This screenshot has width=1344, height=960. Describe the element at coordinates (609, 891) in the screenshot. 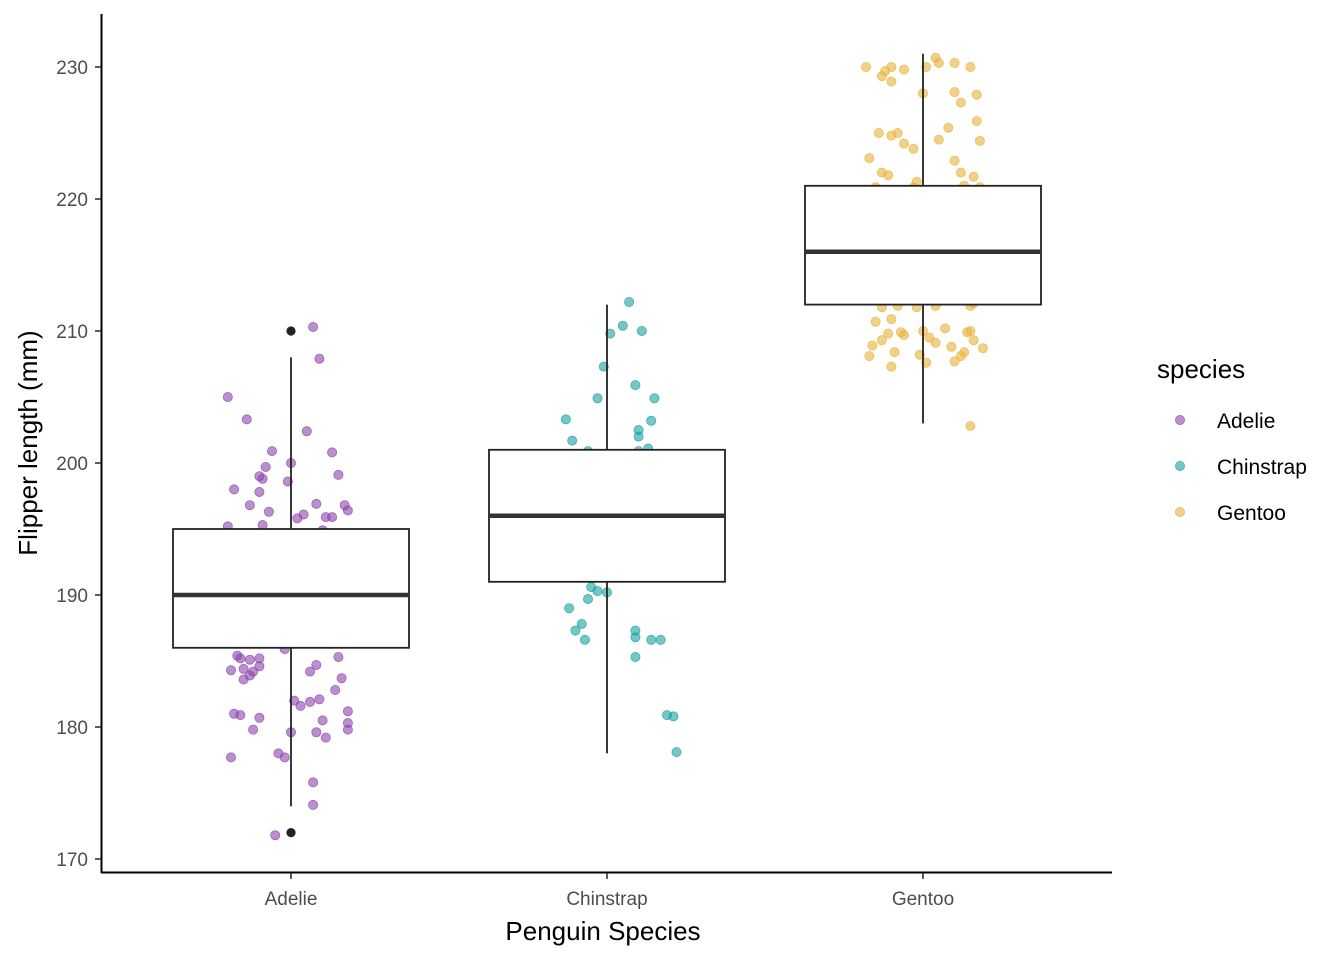

I see `x-ticks-layer: Adelie Chinstrap Gentoo` at that location.